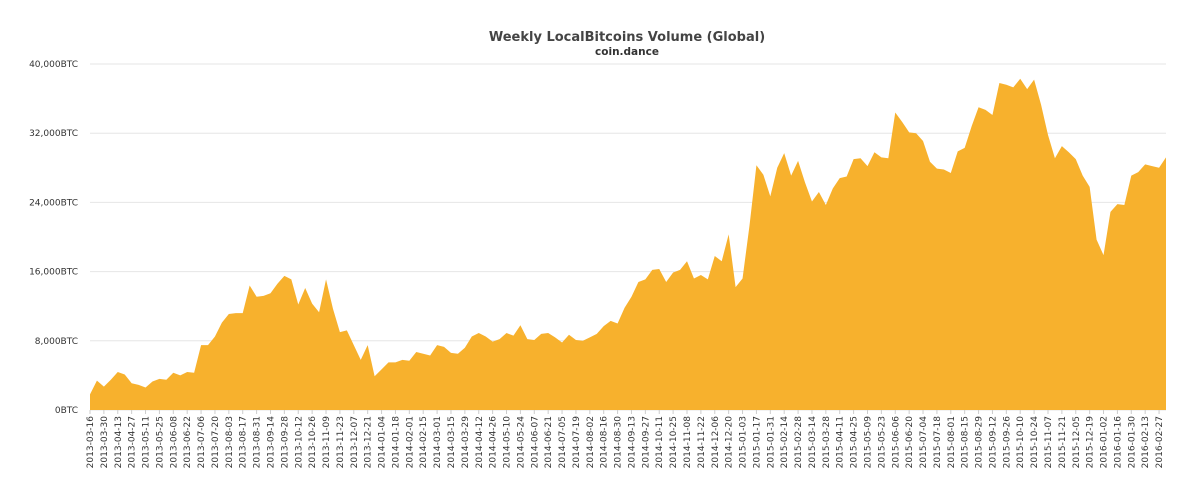 The width and height of the screenshot is (1201, 504). What do you see at coordinates (674, 442) in the screenshot?
I see `x-tick-label: 2014-10-25` at bounding box center [674, 442].